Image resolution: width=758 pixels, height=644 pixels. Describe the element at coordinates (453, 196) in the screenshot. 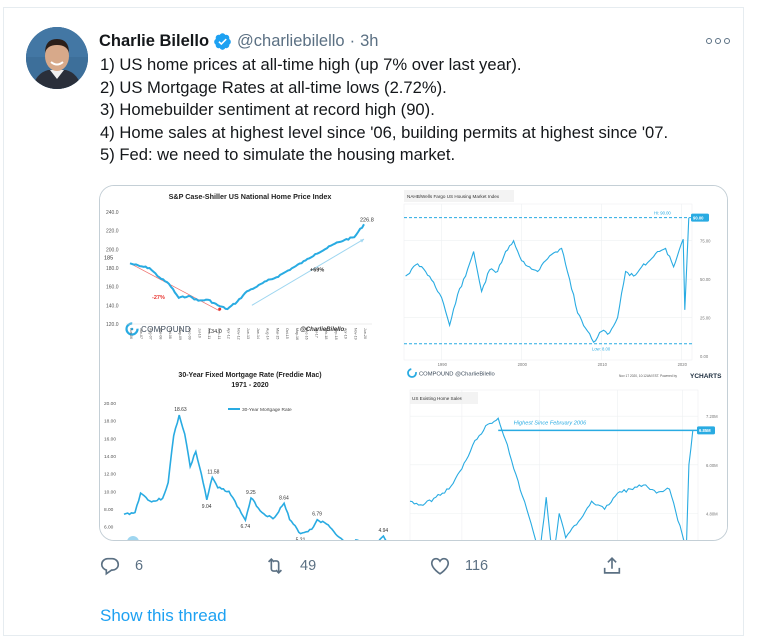

I see `svg-text:NAHB/Wells Fargo US Housing Ma: NAHB/Wells Fargo US Housing Market Index` at that location.